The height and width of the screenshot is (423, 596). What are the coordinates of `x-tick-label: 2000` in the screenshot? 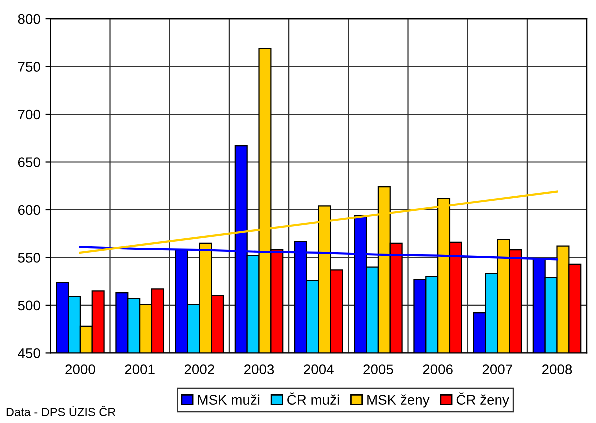 It's located at (81, 369).